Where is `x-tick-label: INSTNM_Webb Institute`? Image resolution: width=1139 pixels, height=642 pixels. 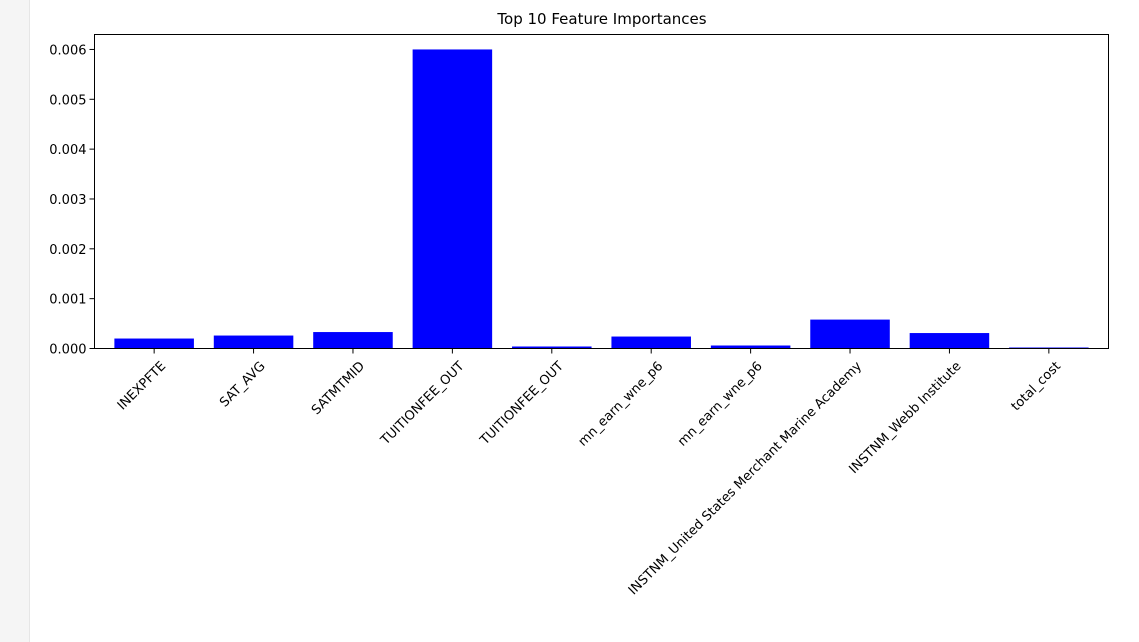 x-tick-label: INSTNM_Webb Institute is located at coordinates (905, 418).